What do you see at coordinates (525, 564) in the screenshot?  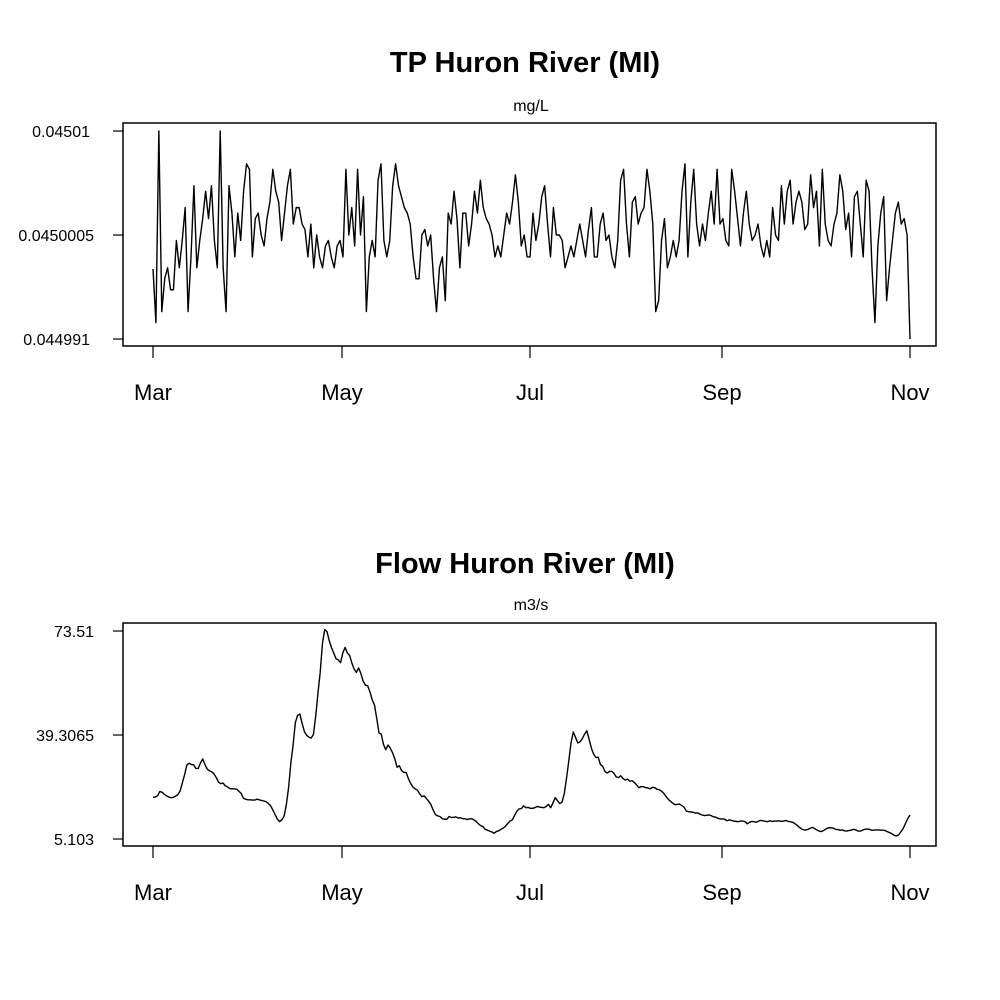 I see `chart-title: Flow Huron River (MI)` at bounding box center [525, 564].